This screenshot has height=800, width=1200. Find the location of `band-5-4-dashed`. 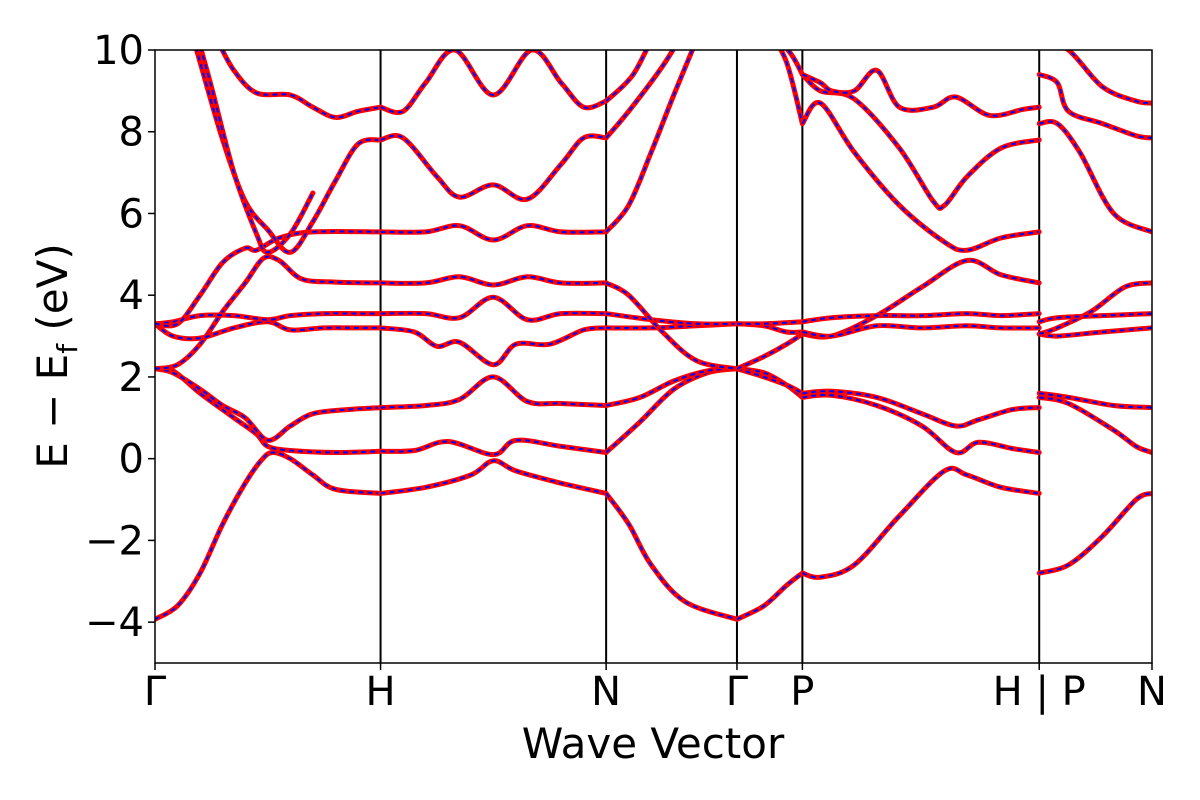

band-5-4-dashed is located at coordinates (1095, 308).